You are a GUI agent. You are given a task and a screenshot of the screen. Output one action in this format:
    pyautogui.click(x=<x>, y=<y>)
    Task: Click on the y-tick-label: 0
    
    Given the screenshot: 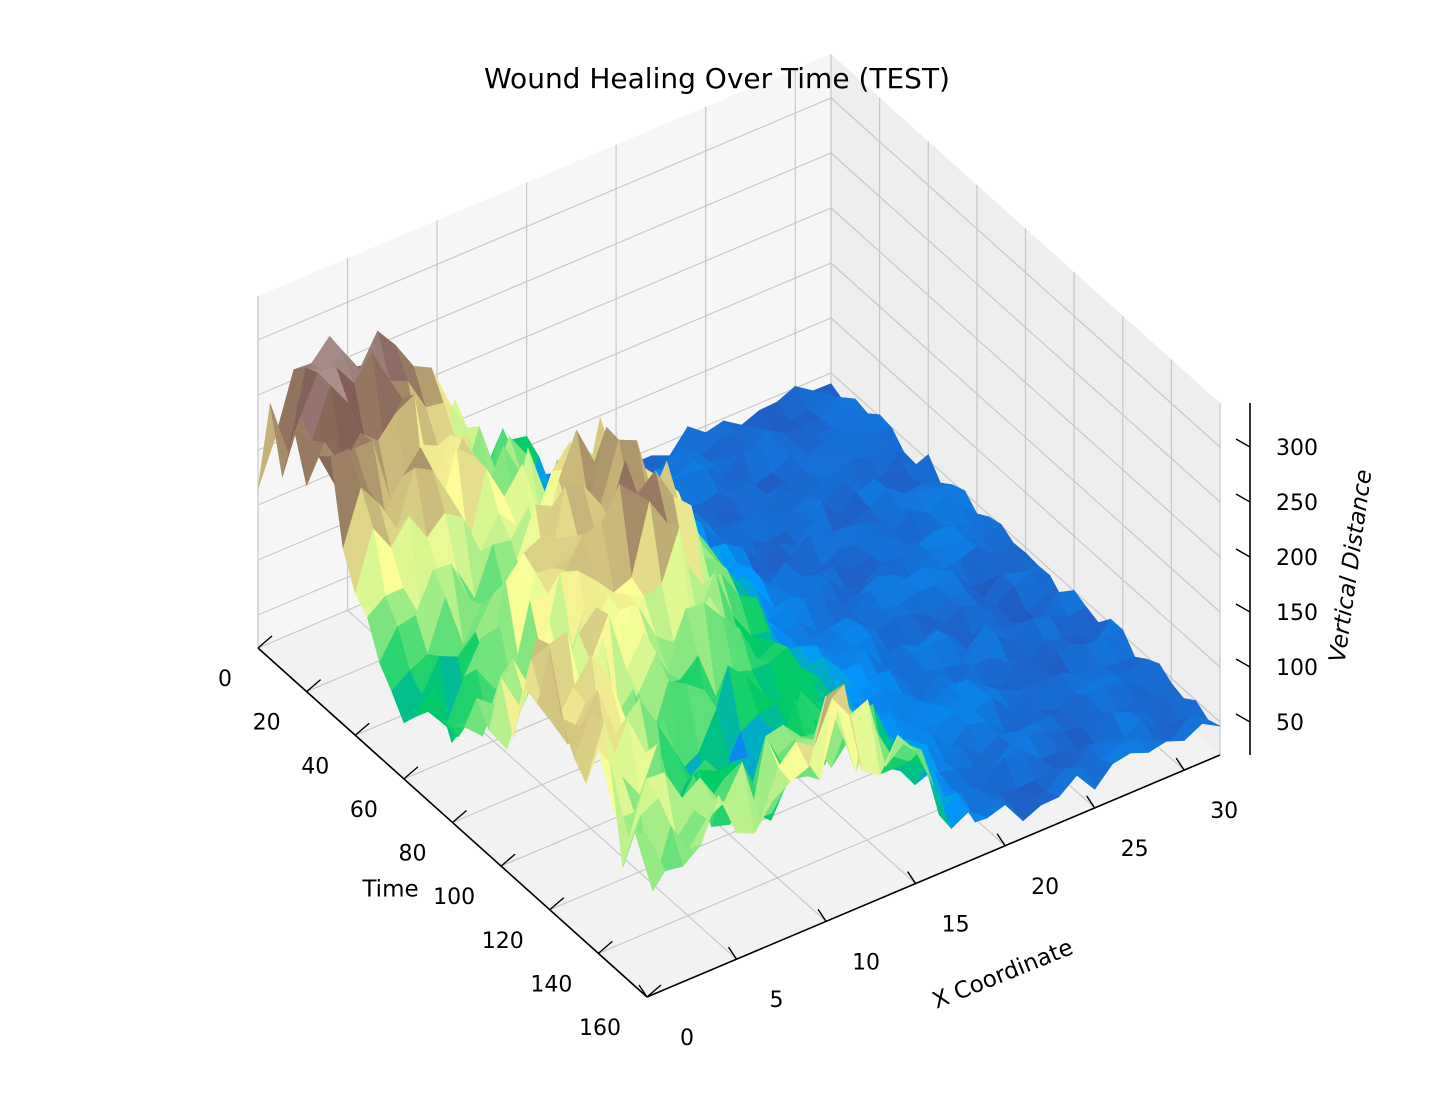 What is the action you would take?
    pyautogui.click(x=225, y=679)
    